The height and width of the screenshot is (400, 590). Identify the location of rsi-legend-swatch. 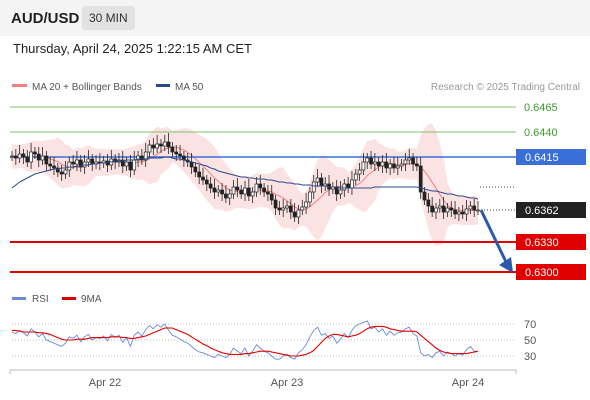
(19, 298).